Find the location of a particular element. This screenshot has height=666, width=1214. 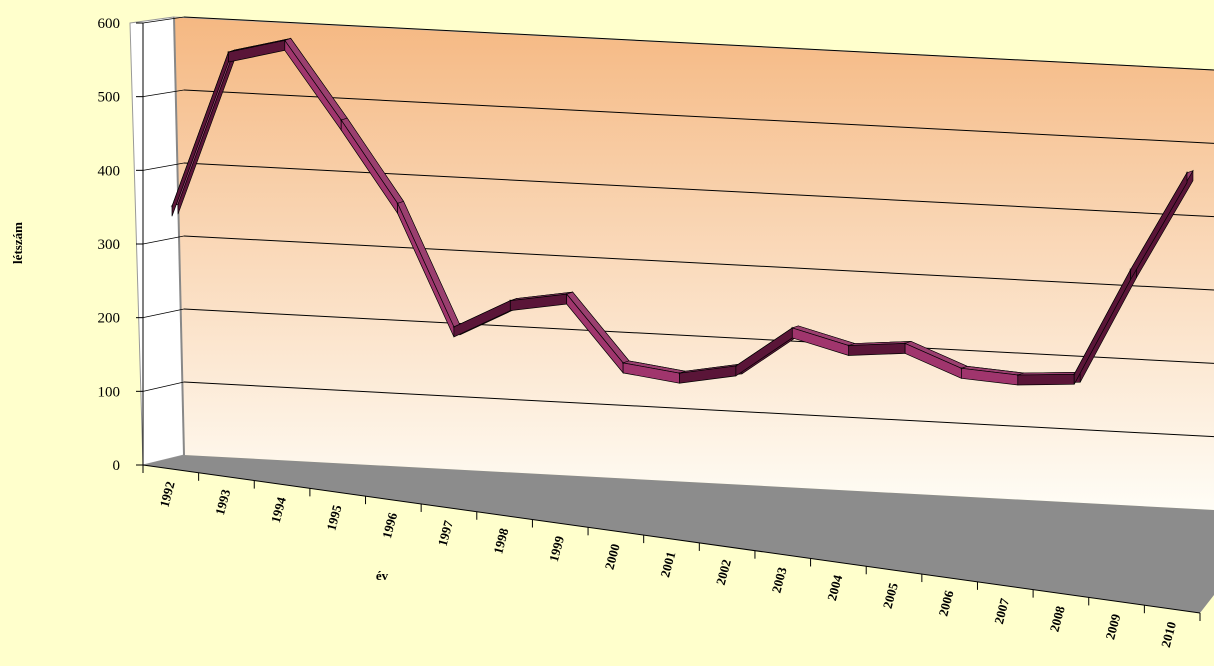

x-tick-label: 1995 is located at coordinates (333, 517).